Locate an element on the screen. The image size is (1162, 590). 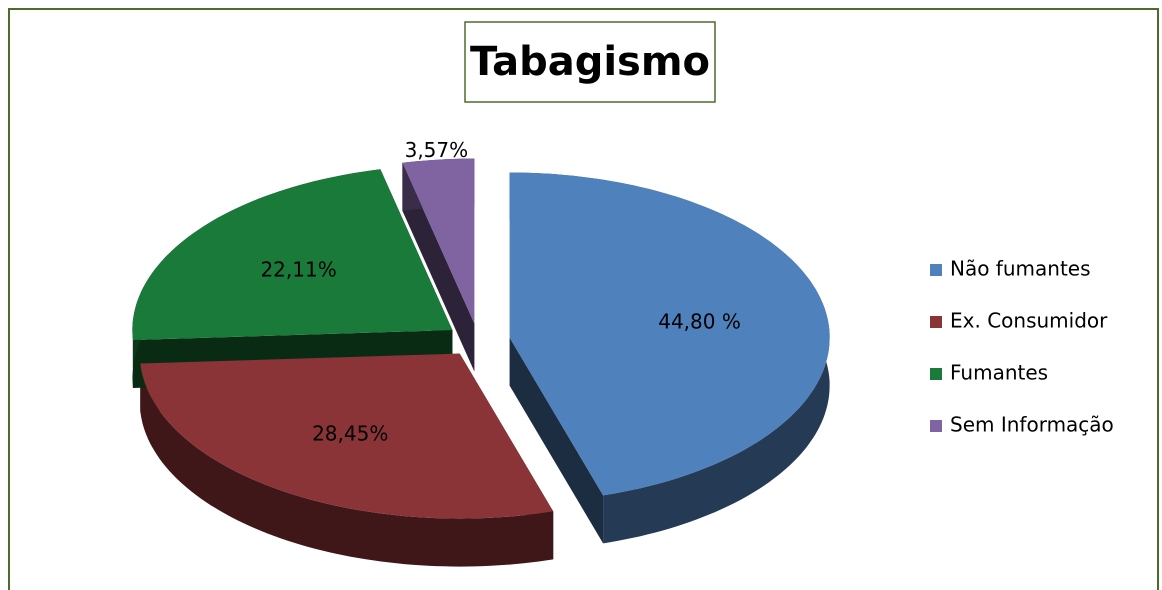
value-label: 28,45% is located at coordinates (350, 433).